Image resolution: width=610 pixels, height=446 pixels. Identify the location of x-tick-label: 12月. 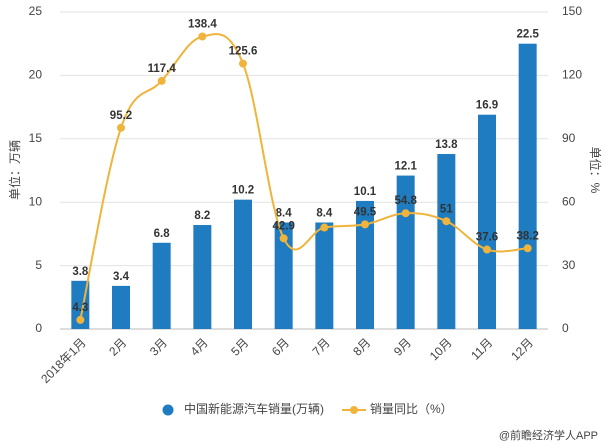
(522, 349).